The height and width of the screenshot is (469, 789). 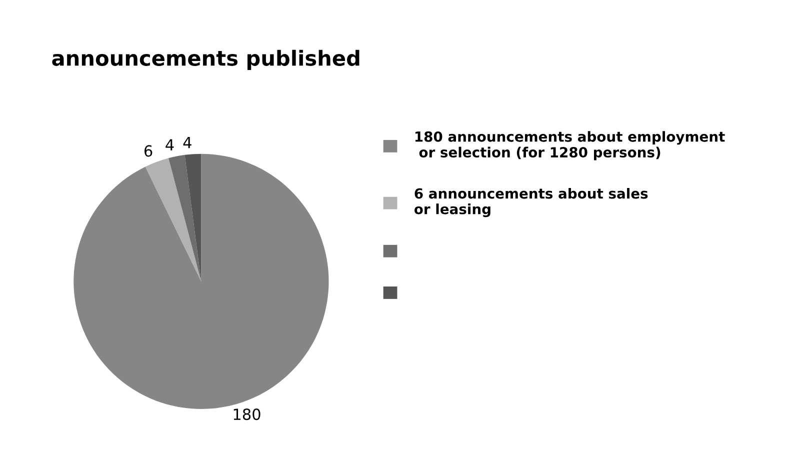 What do you see at coordinates (148, 151) in the screenshot?
I see `data-label: 6` at bounding box center [148, 151].